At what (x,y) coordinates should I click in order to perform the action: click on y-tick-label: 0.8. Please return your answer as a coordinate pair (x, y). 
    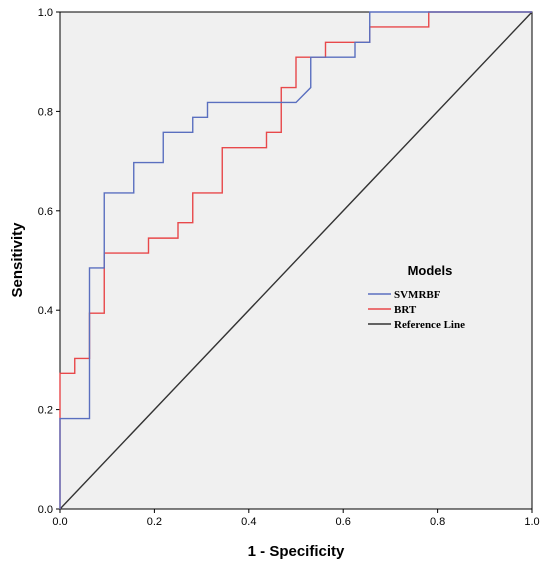
    Looking at the image, I should click on (45, 112).